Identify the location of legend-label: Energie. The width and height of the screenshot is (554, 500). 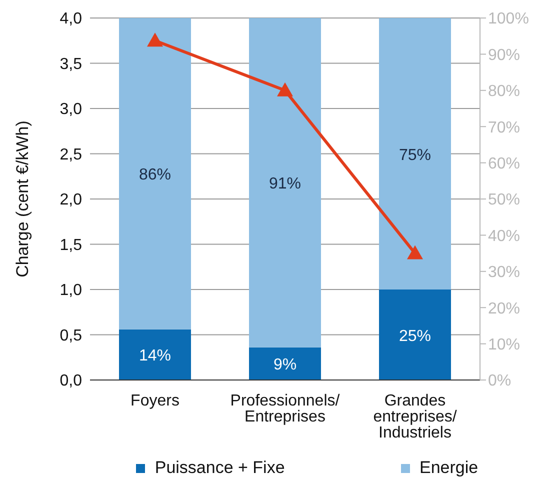
(448, 468).